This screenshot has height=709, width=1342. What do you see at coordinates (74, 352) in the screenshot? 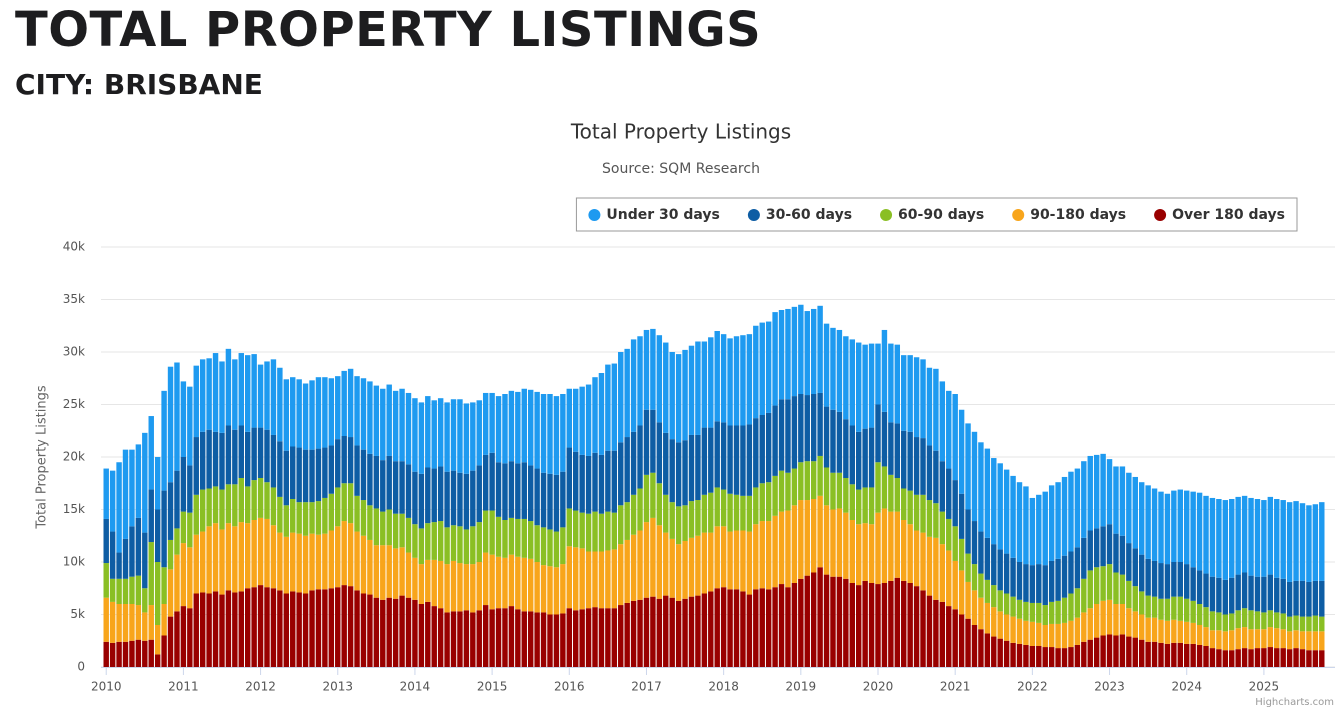
I see `y-tick-label: 30k` at bounding box center [74, 352].